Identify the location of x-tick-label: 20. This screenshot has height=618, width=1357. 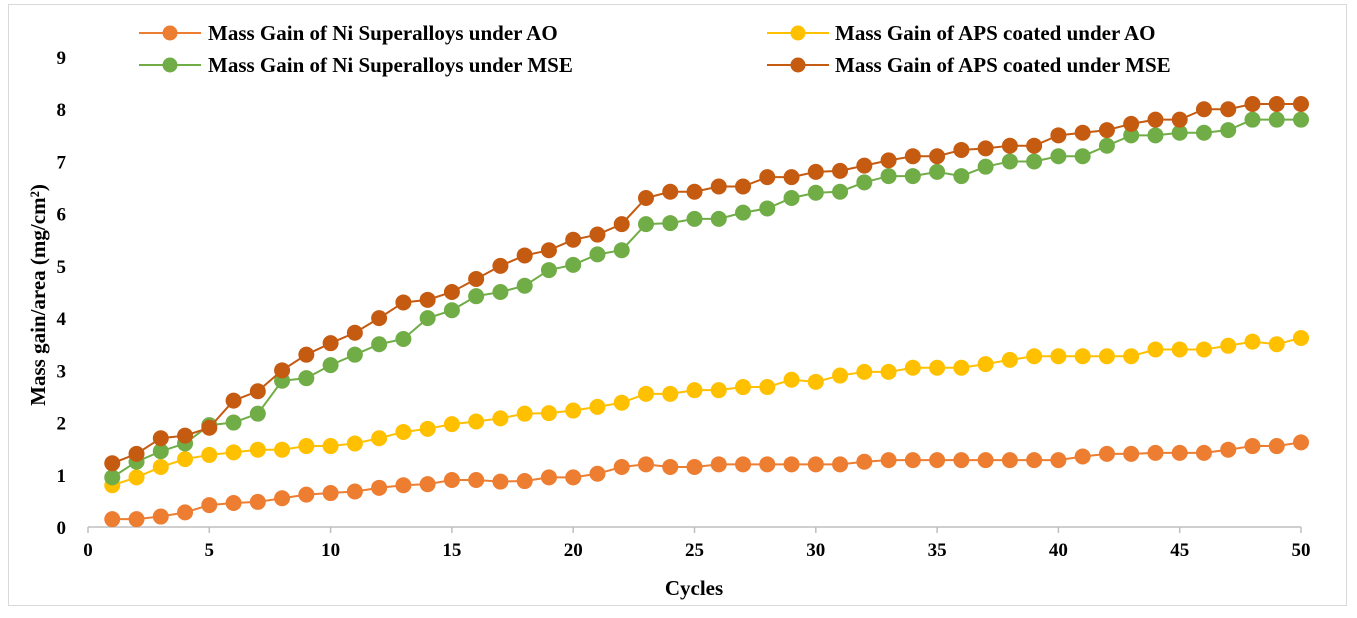
(573, 550).